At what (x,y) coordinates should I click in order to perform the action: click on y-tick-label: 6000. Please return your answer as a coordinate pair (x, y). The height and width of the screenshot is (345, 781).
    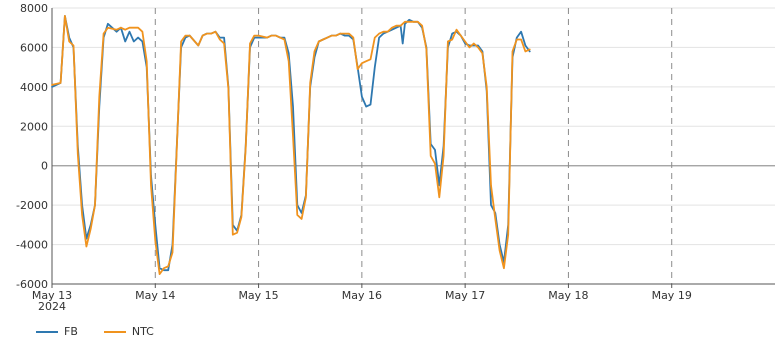
    Looking at the image, I should click on (34, 47).